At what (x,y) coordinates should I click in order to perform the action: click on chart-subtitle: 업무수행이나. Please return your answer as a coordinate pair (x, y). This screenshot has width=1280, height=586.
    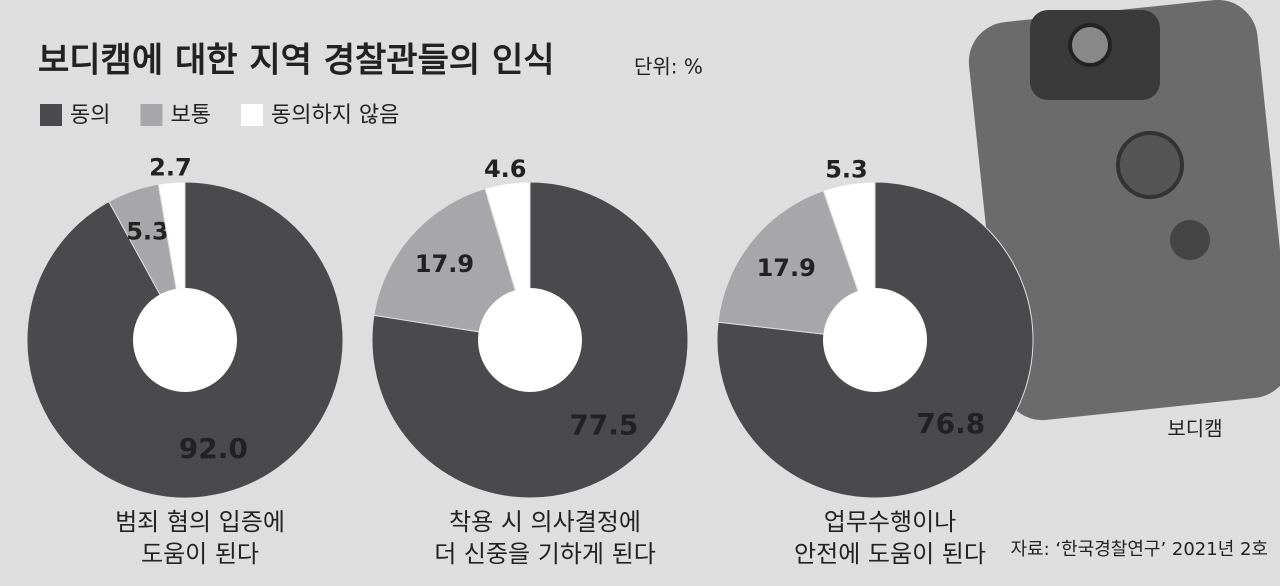
    Looking at the image, I should click on (890, 522).